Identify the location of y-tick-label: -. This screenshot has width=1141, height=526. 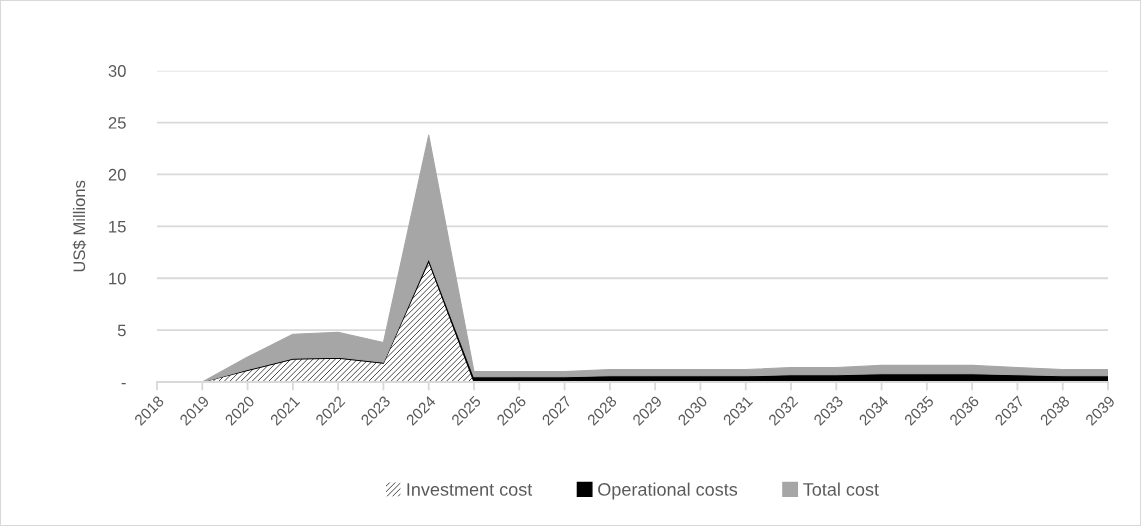
(123, 383).